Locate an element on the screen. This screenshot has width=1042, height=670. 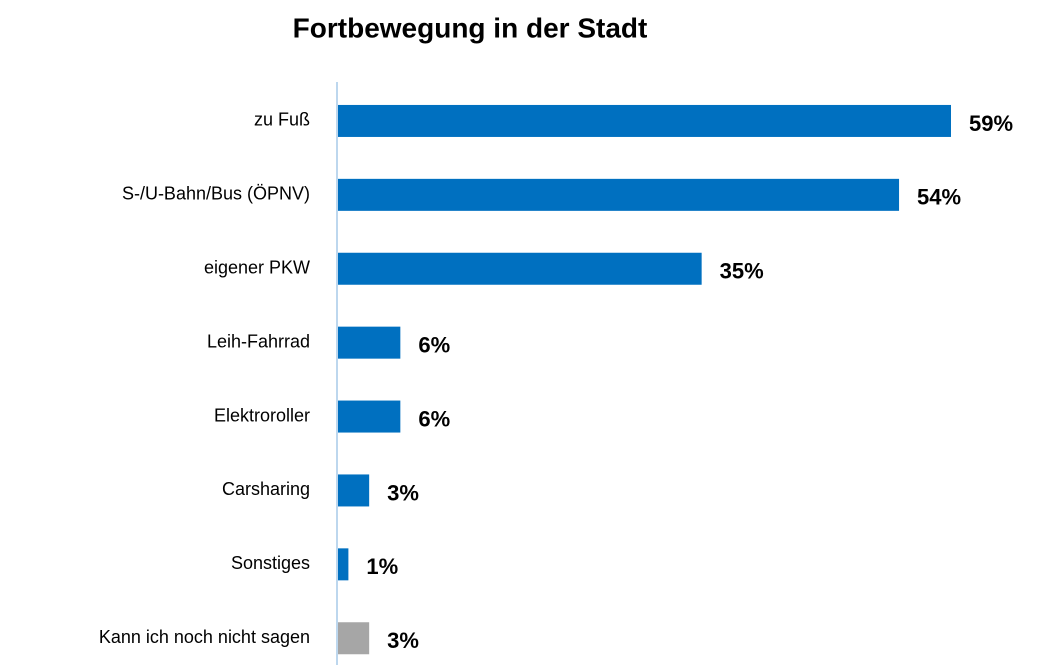
category-label: Kann ich noch nicht sagen is located at coordinates (204, 637).